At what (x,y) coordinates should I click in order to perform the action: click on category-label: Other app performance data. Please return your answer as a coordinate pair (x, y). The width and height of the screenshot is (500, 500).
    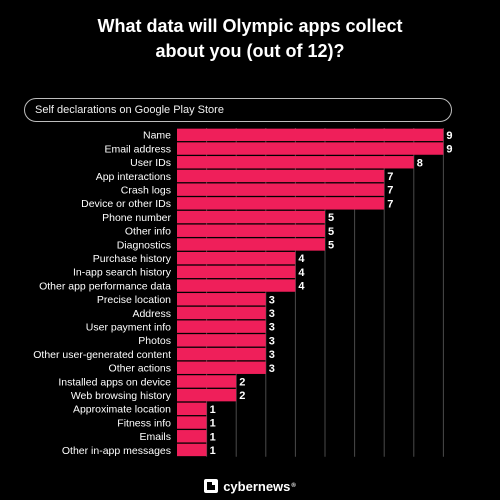
    Looking at the image, I should click on (105, 286).